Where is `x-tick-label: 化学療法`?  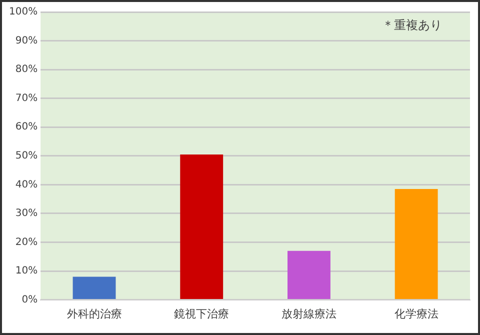 x-tick-label: 化学療法 is located at coordinates (416, 313).